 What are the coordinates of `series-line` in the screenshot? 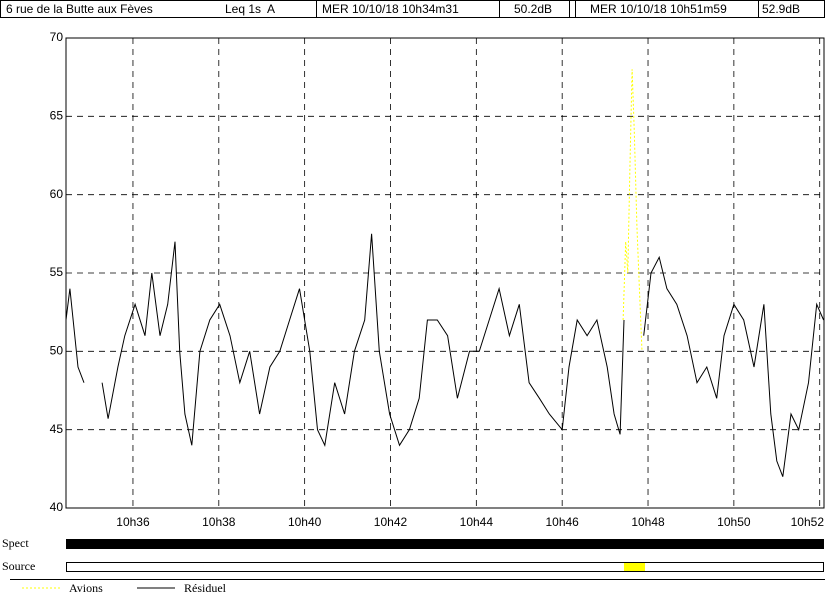 It's located at (632, 210).